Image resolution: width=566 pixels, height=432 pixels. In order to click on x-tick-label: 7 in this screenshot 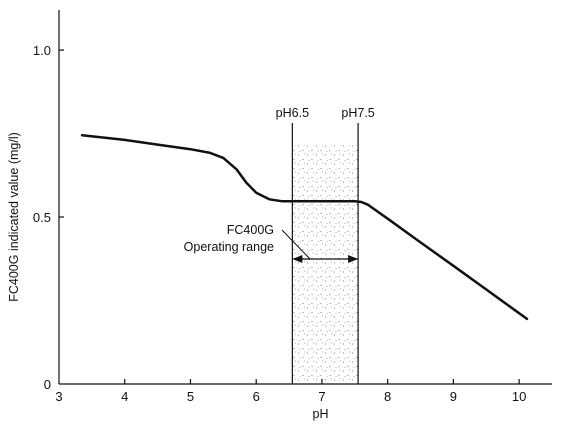, I will do `click(321, 396)`.